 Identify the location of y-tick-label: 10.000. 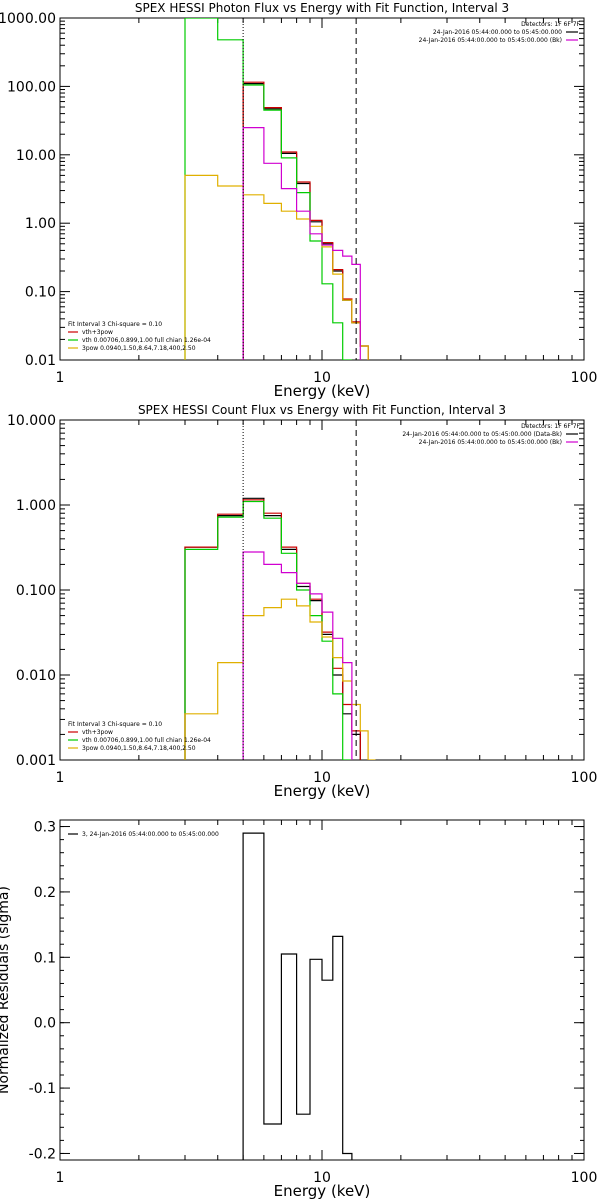
(31, 421).